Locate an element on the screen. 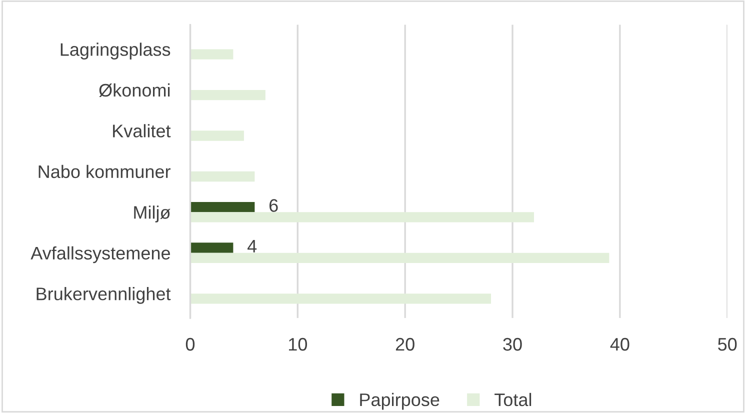  y-tick-label: Kvalitet is located at coordinates (142, 131).